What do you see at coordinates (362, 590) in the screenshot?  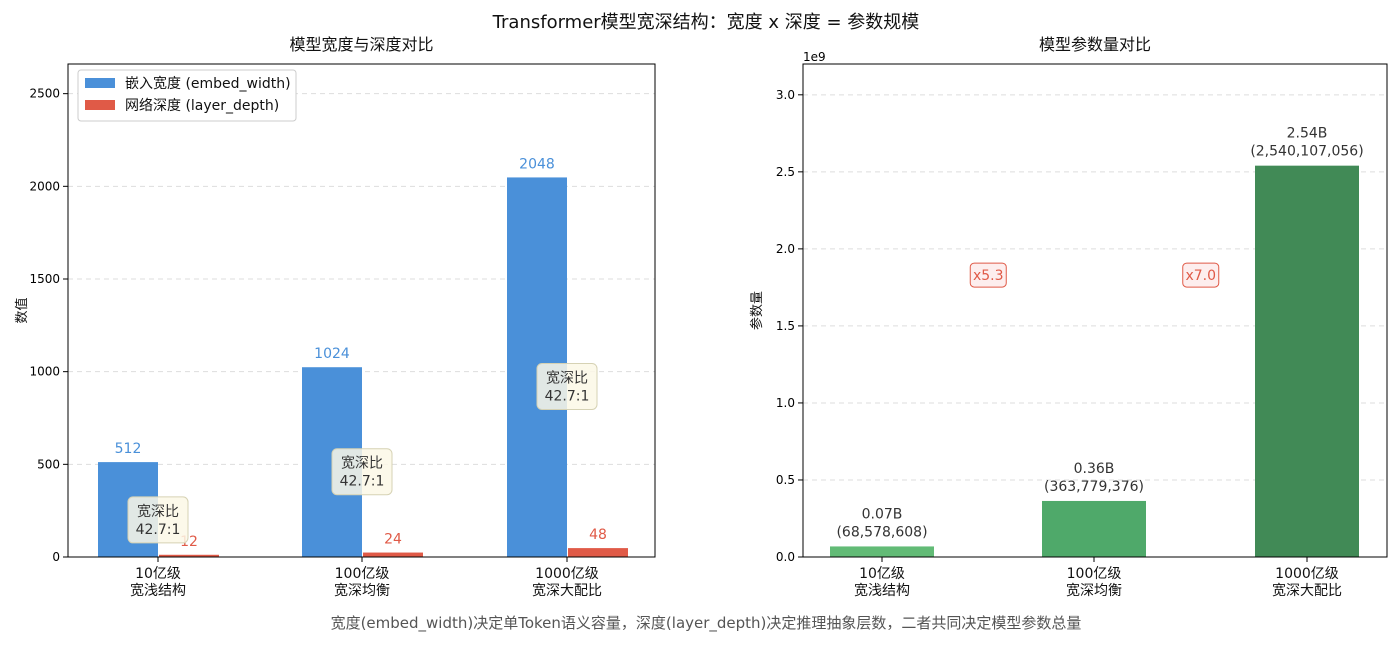 I see `left-x-tick-label: 宽深均衡` at bounding box center [362, 590].